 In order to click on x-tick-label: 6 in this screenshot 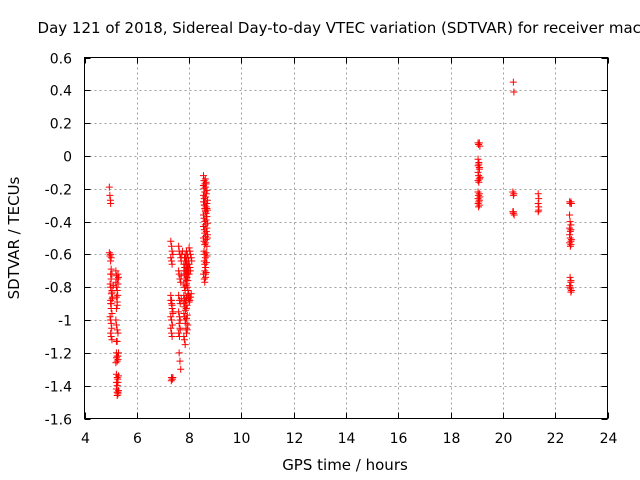, I will do `click(137, 439)`.